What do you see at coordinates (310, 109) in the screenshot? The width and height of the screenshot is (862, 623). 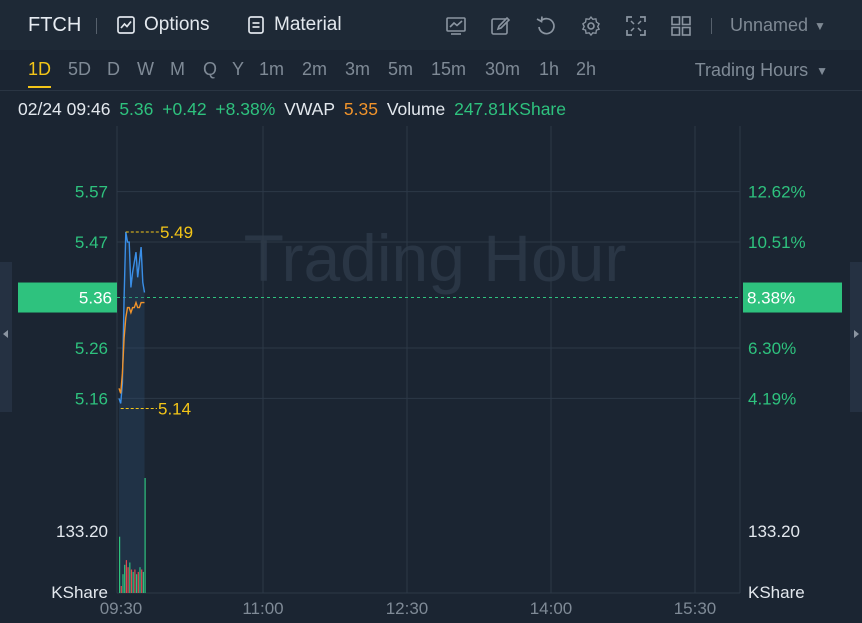 I see `vwap-label: VWAP` at bounding box center [310, 109].